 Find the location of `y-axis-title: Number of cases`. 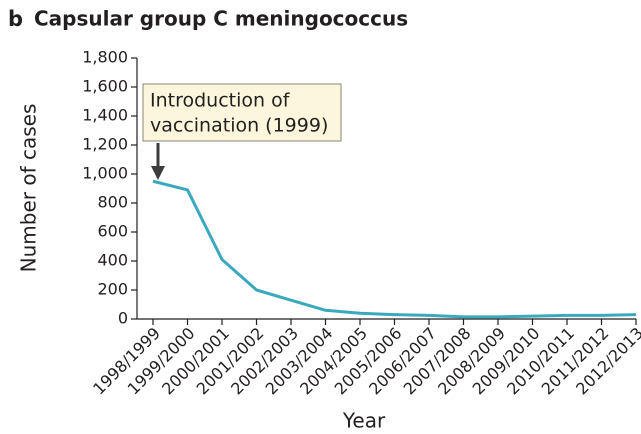

y-axis-title: Number of cases is located at coordinates (29, 188).